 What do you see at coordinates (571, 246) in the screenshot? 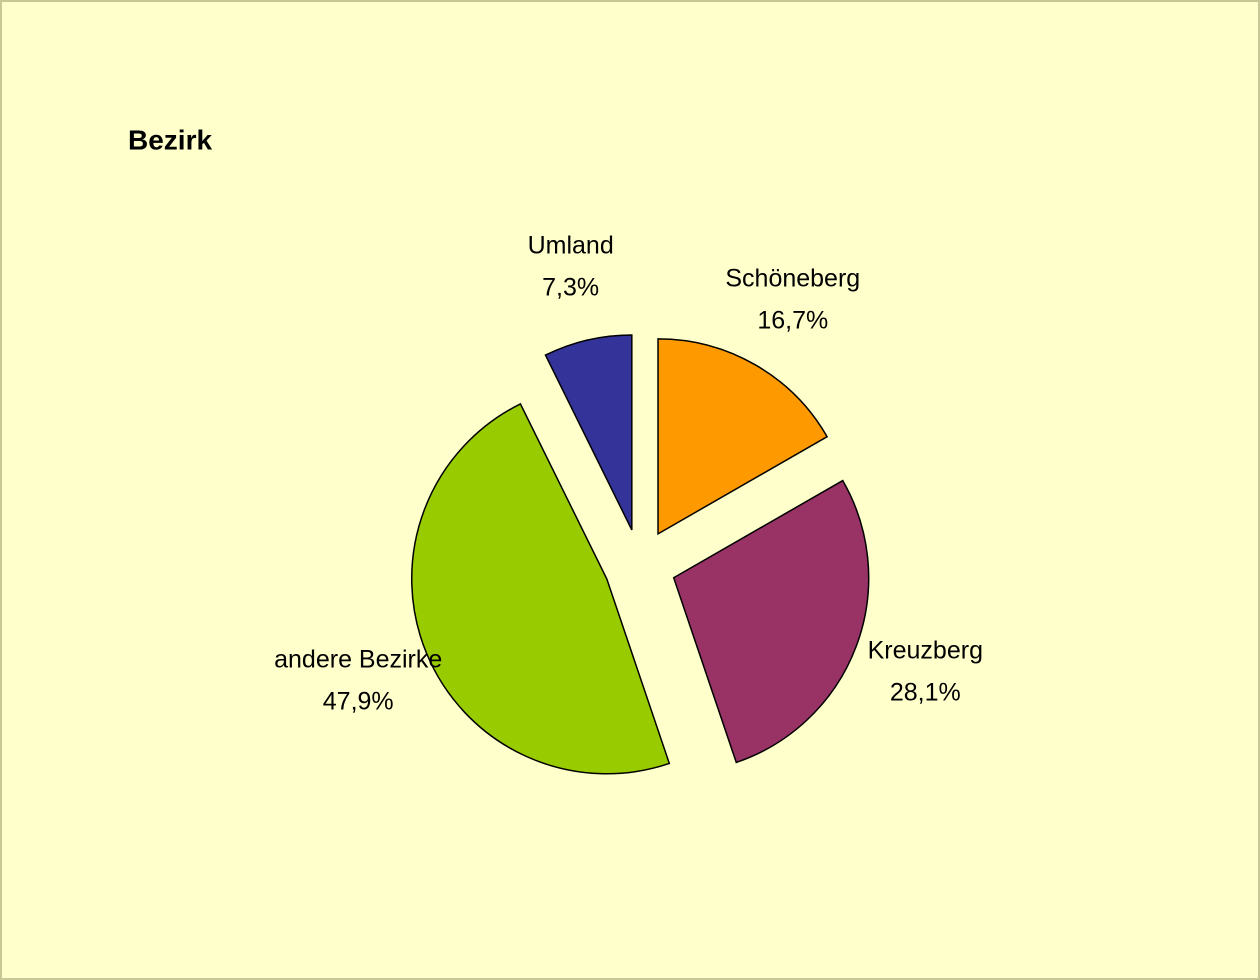
I see `slice-name: Umland` at bounding box center [571, 246].